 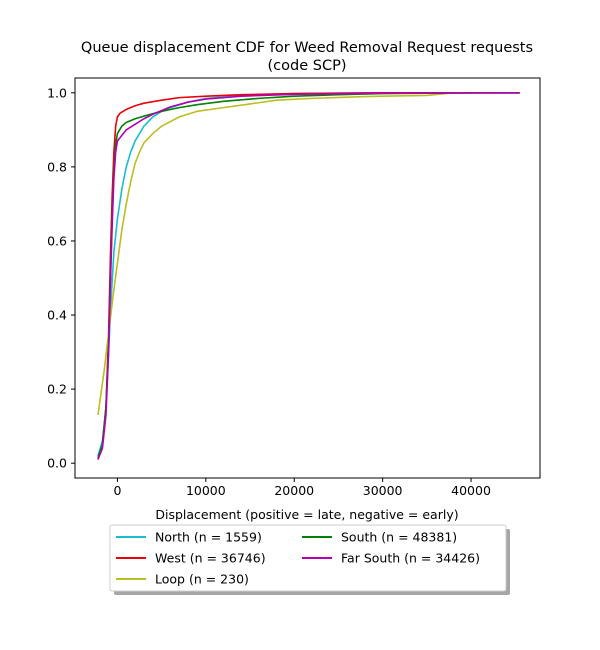 I want to click on legend-label: North (n = 1559), so click(x=208, y=537).